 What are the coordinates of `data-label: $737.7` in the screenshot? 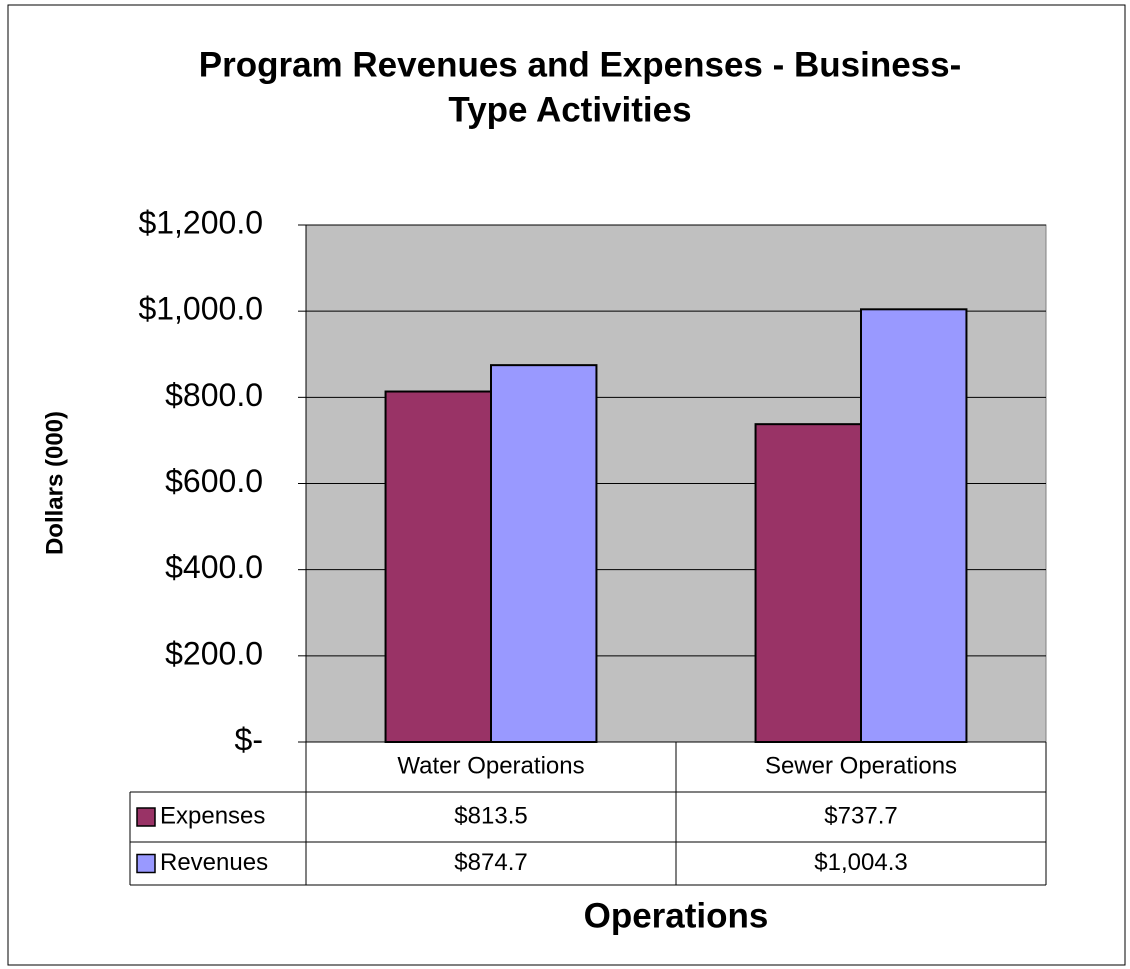 It's located at (860, 815).